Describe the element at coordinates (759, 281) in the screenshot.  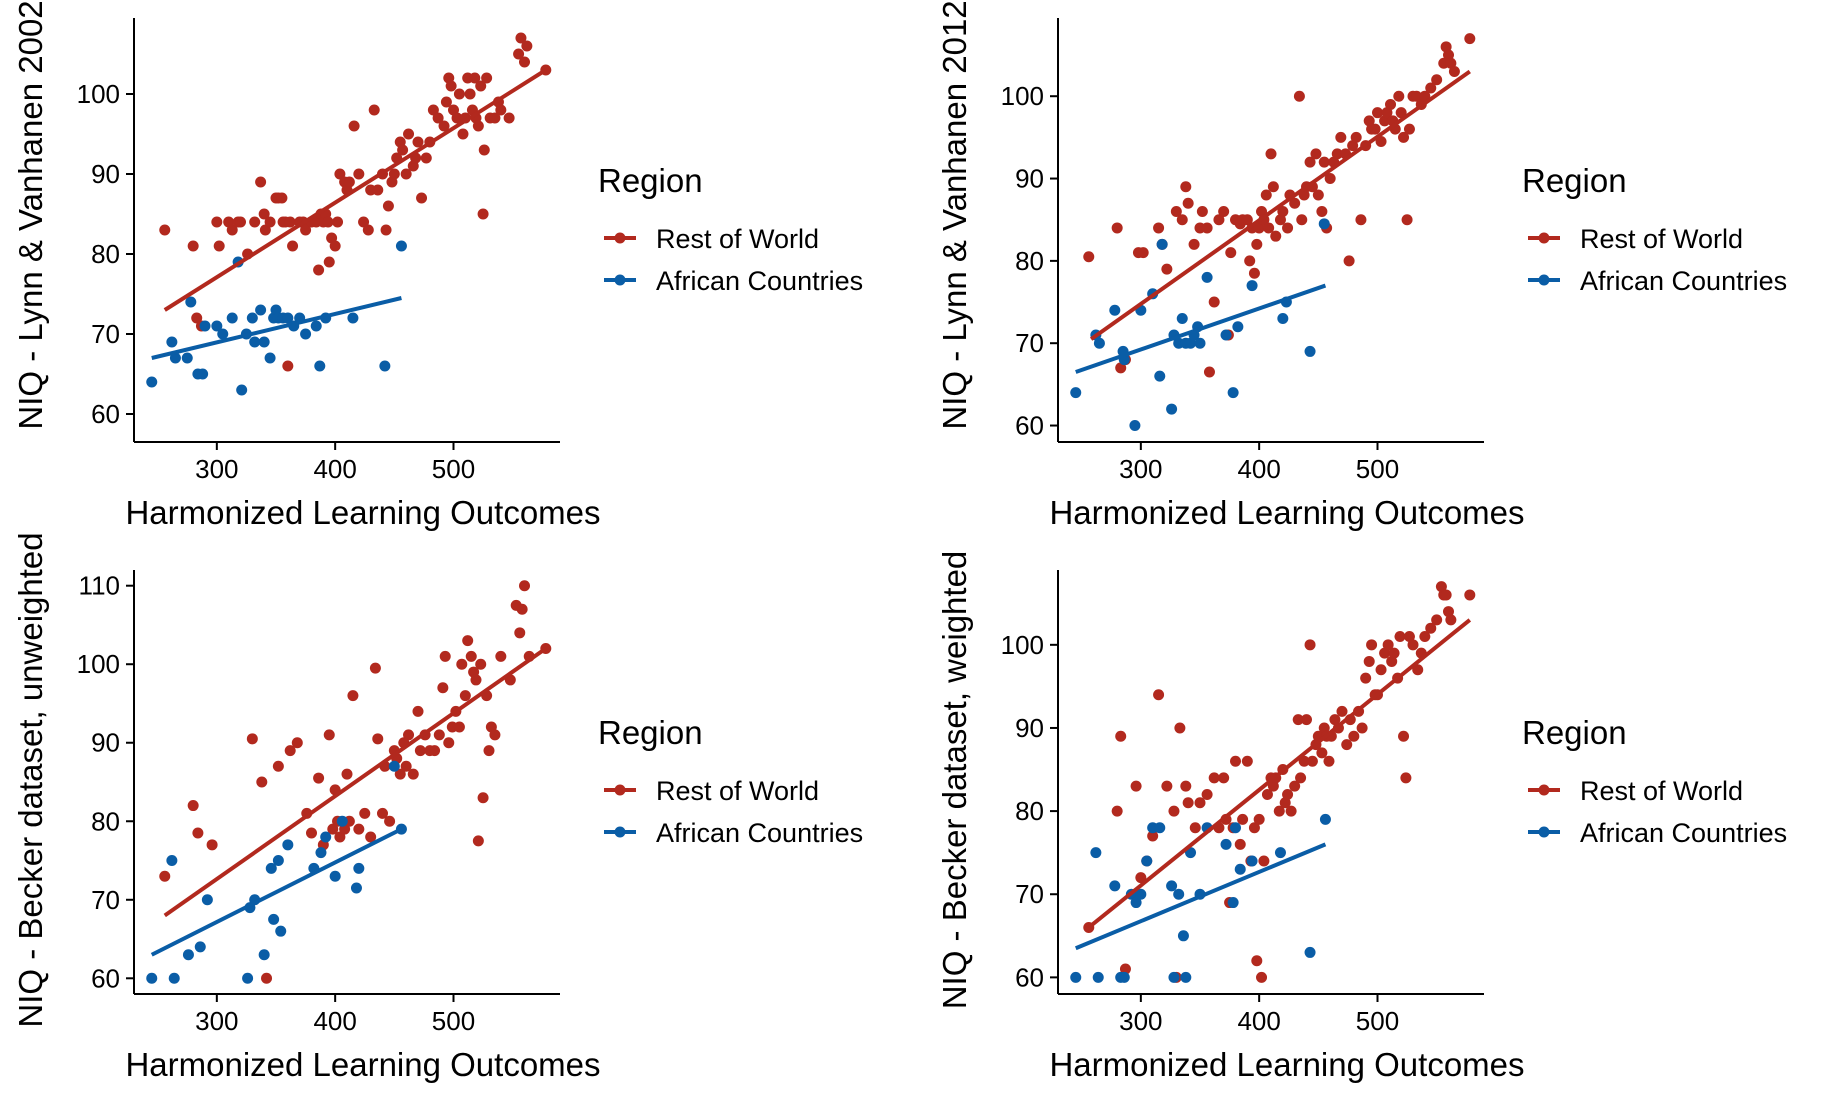
I see `legend-label: African Countries` at that location.